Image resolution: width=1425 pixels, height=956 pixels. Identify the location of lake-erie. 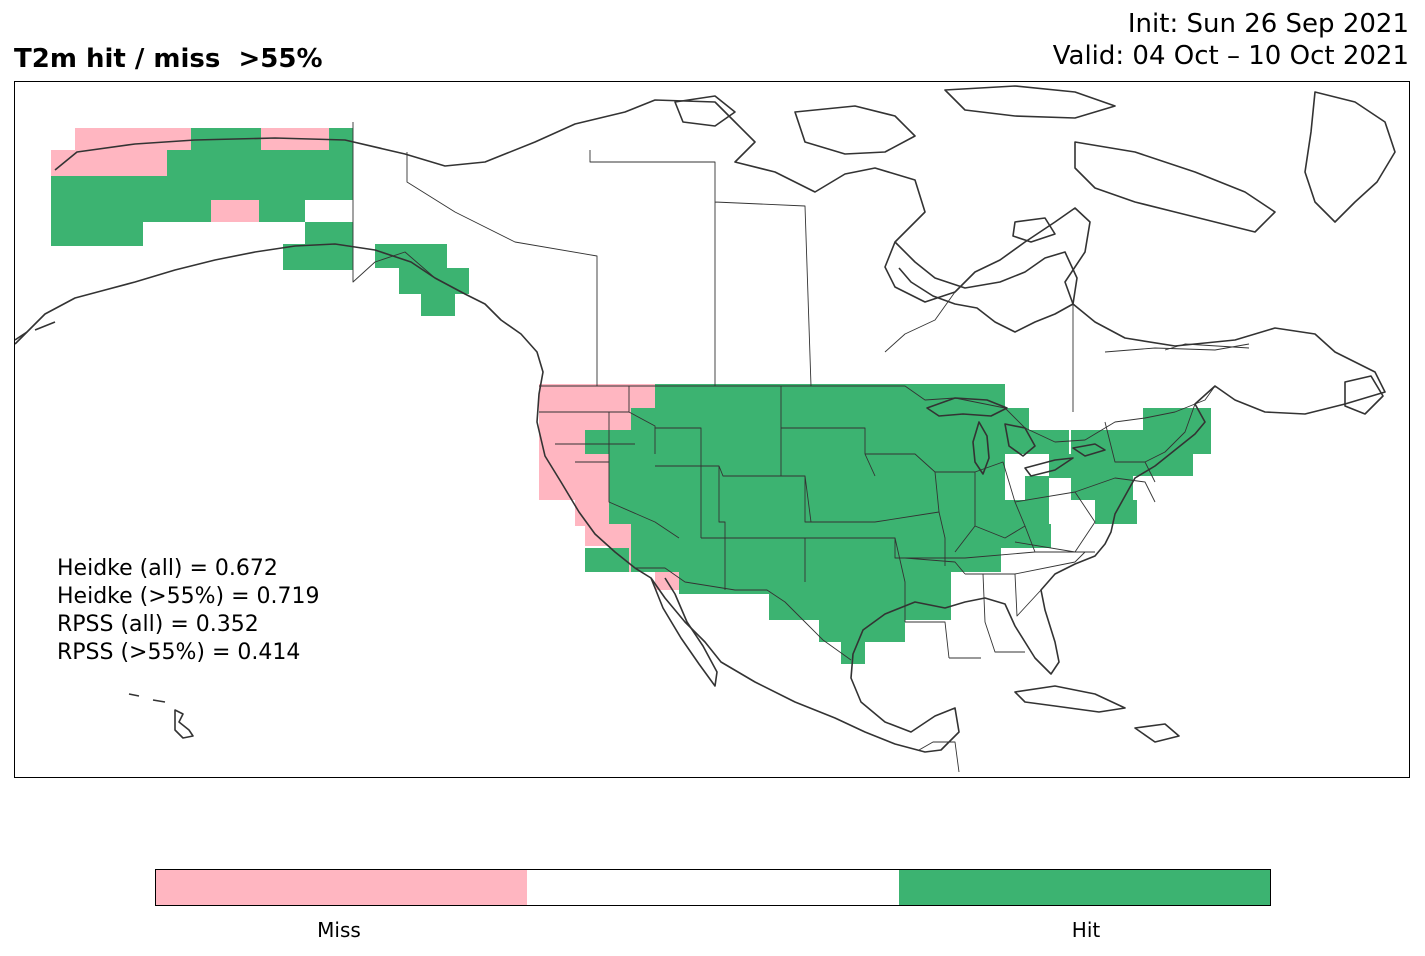
(1049, 467).